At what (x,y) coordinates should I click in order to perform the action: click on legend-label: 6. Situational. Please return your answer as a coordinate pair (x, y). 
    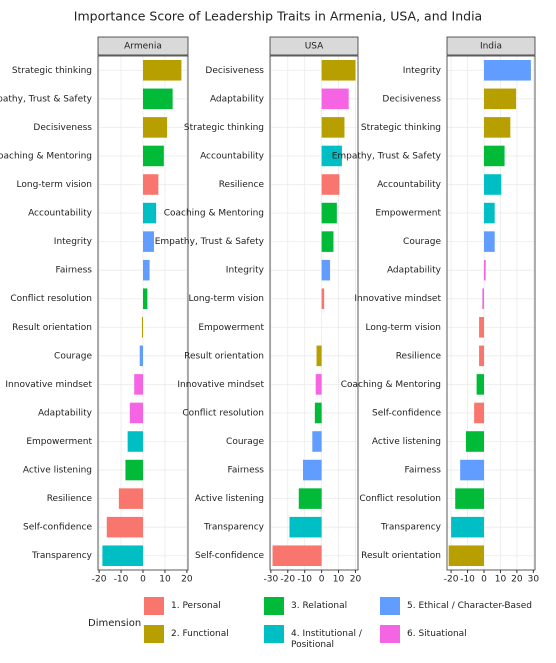
    Looking at the image, I should click on (437, 634).